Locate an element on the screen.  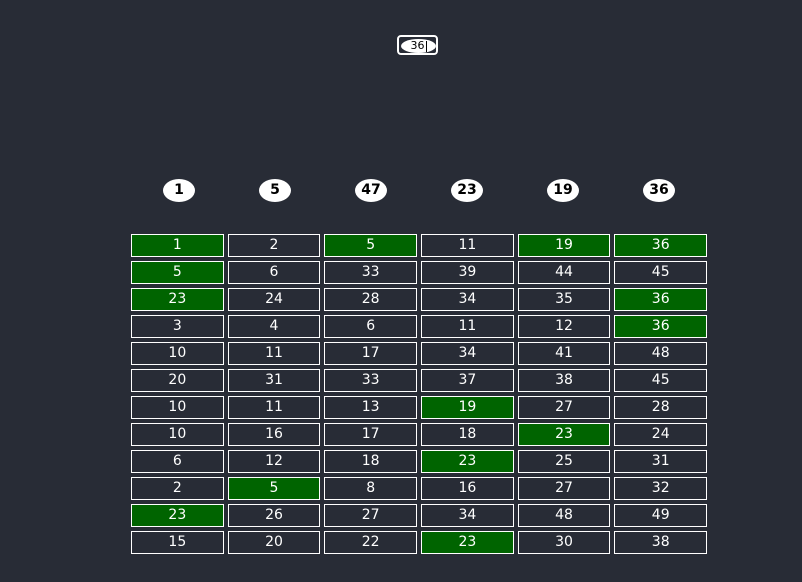
ticket-row: 10 11 17 34 41 48 is located at coordinates (419, 355).